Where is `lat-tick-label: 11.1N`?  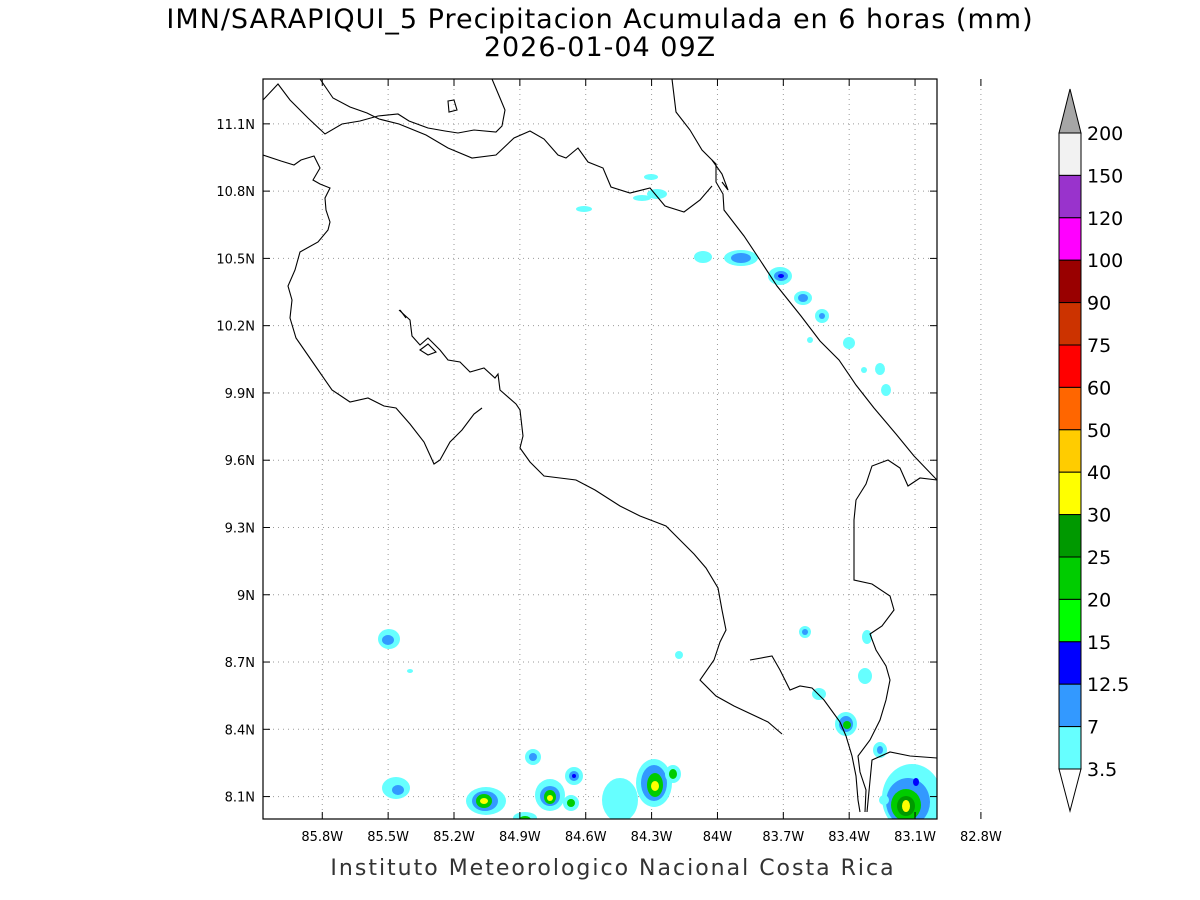
lat-tick-label: 11.1N is located at coordinates (235, 125).